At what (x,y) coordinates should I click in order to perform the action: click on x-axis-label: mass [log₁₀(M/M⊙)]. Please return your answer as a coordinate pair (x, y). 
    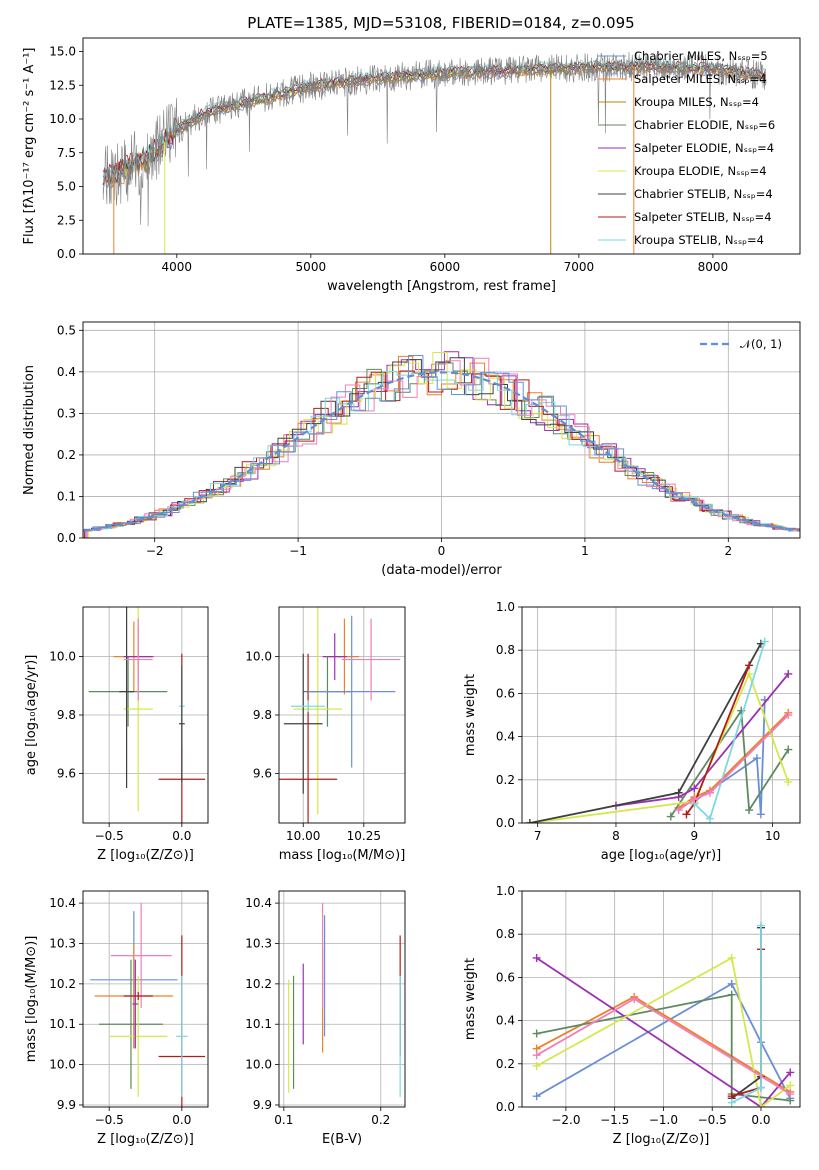
    Looking at the image, I should click on (342, 855).